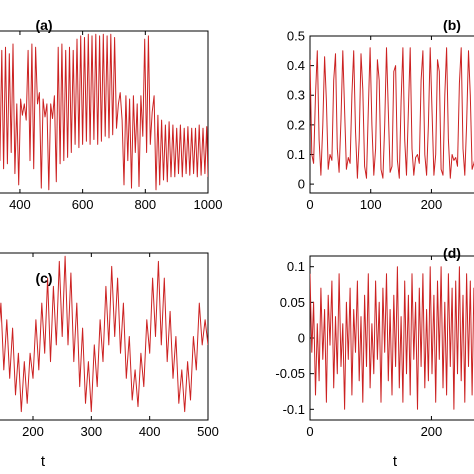  What do you see at coordinates (290, 373) in the screenshot?
I see `y-tick-label: -0.05` at bounding box center [290, 373].